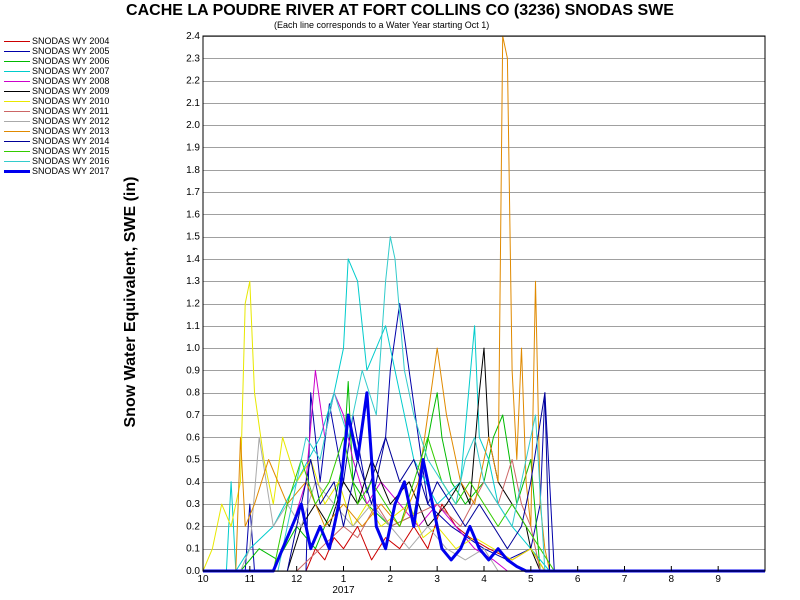  Describe the element at coordinates (71, 71) in the screenshot. I see `legend-label: SNODAS WY 2007` at that location.